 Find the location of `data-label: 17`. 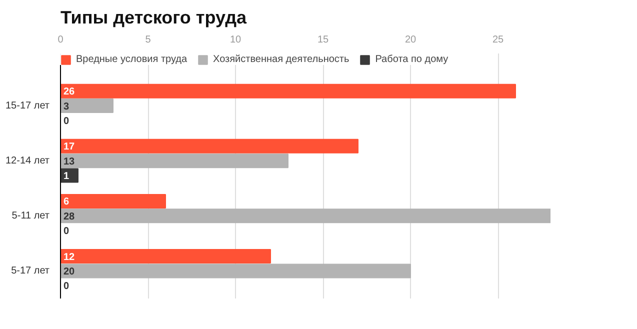

data-label: 17 is located at coordinates (70, 147).